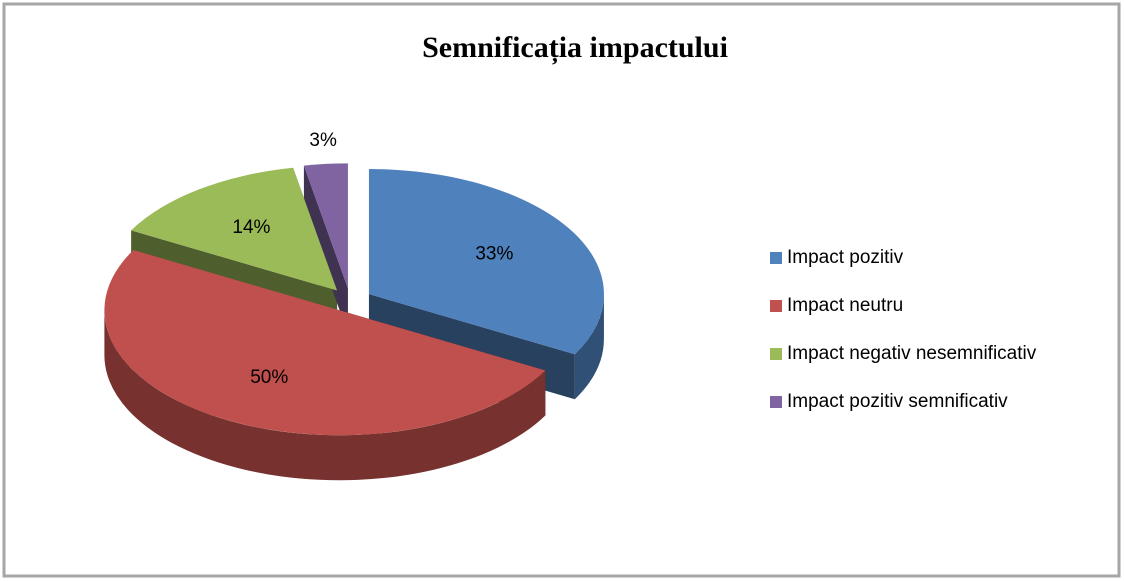 The image size is (1124, 581). What do you see at coordinates (912, 353) in the screenshot?
I see `legend-label: Impact negativ nesemnificativ` at bounding box center [912, 353].